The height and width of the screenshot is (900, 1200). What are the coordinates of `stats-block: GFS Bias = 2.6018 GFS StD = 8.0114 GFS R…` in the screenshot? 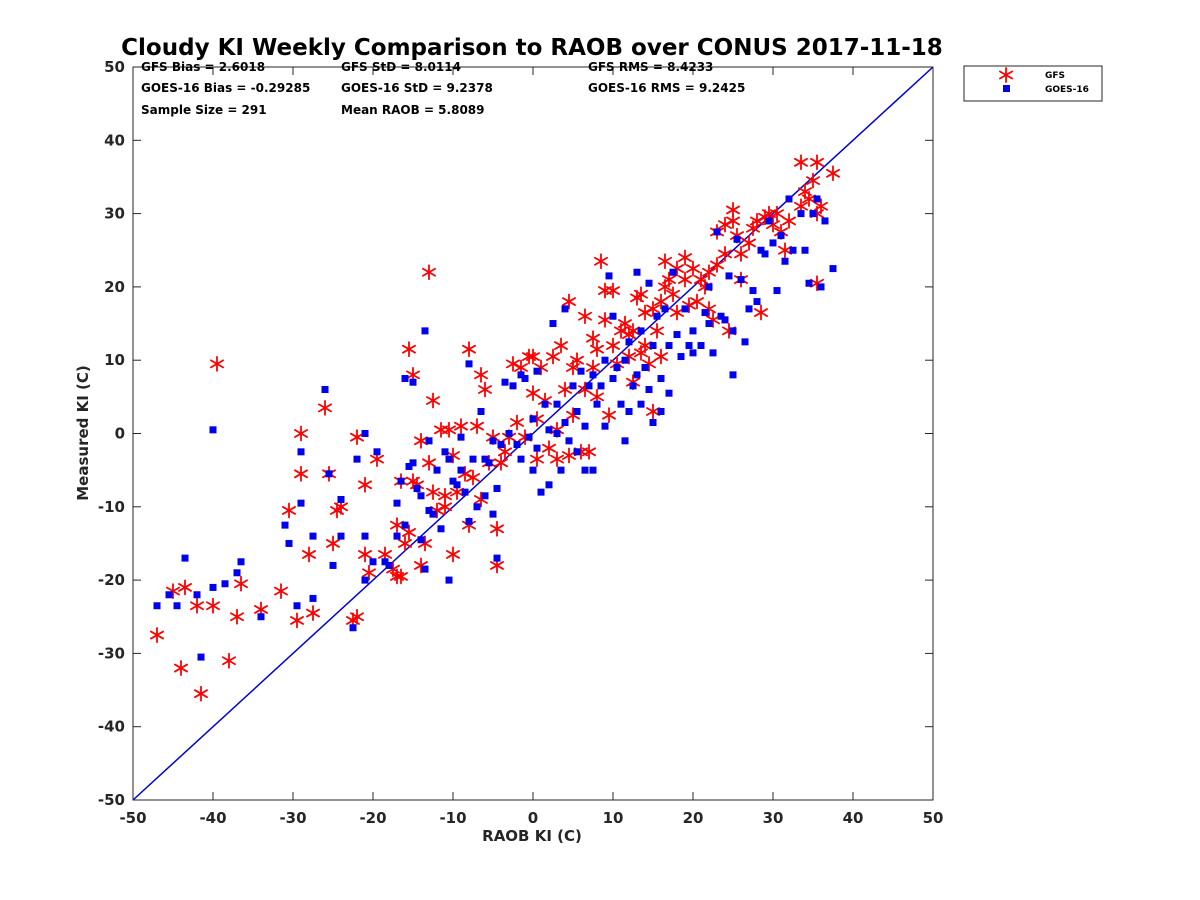 It's located at (443, 88).